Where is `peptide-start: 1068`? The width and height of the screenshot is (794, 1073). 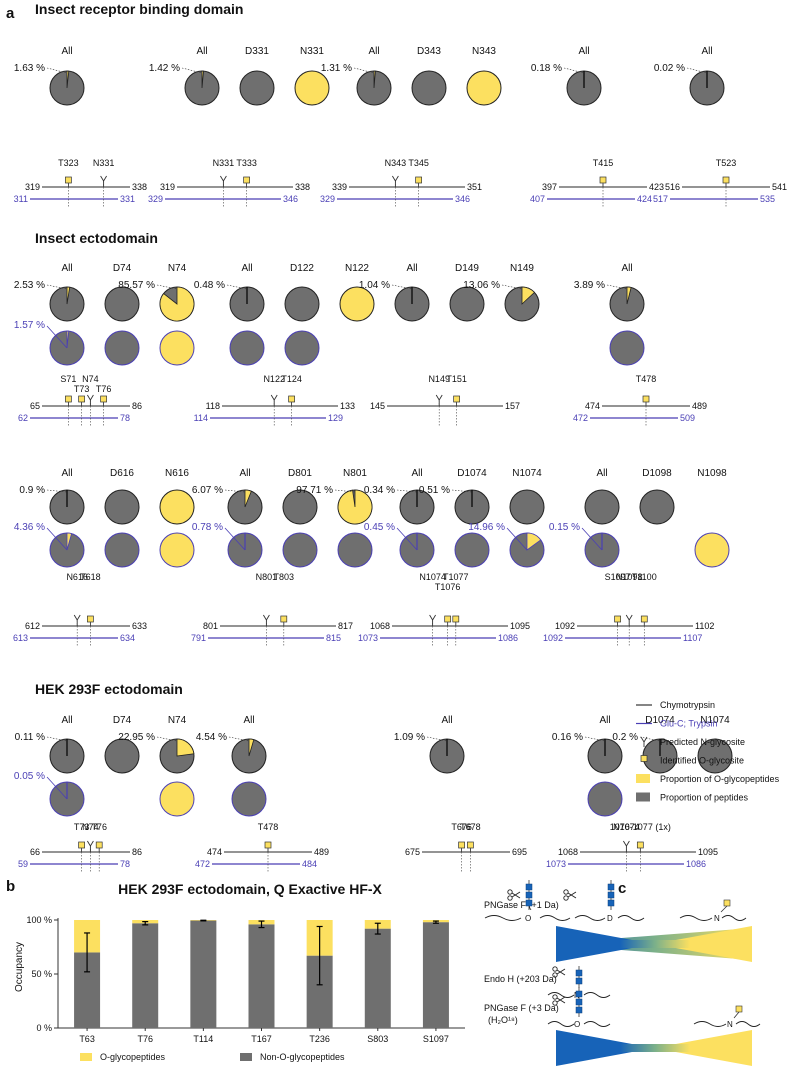
peptide-start: 1068 is located at coordinates (380, 626).